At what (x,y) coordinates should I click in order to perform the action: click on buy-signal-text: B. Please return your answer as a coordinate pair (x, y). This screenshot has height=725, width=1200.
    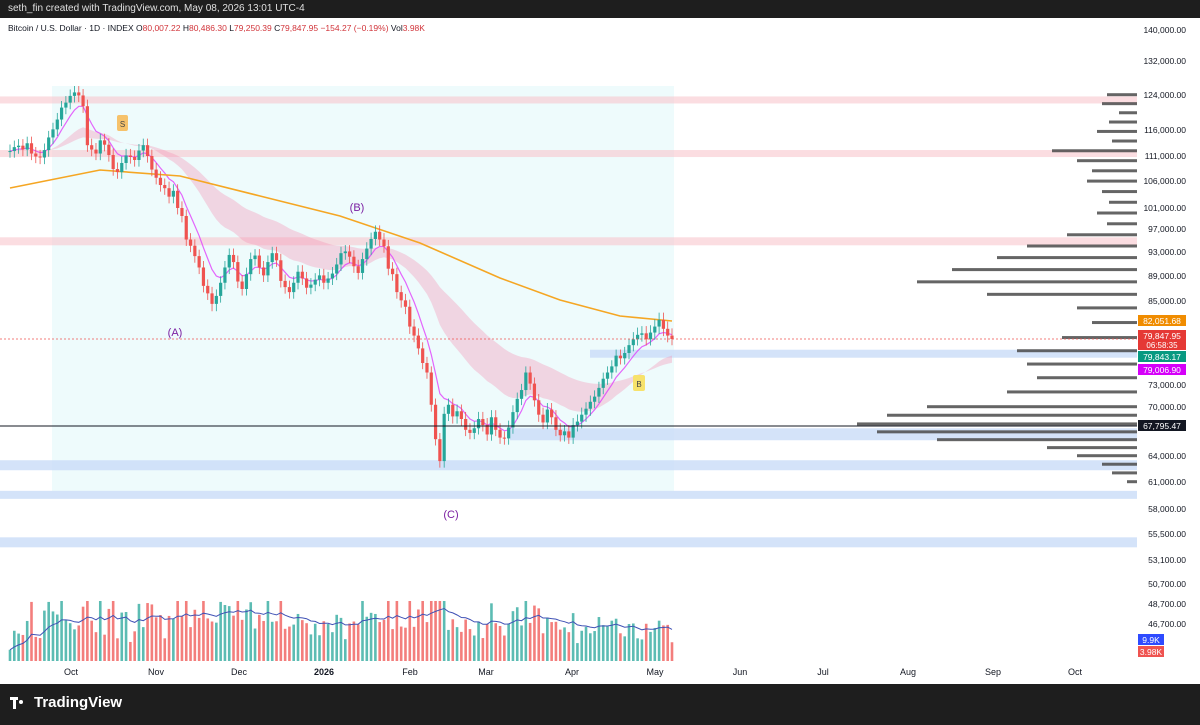
    Looking at the image, I should click on (638, 384).